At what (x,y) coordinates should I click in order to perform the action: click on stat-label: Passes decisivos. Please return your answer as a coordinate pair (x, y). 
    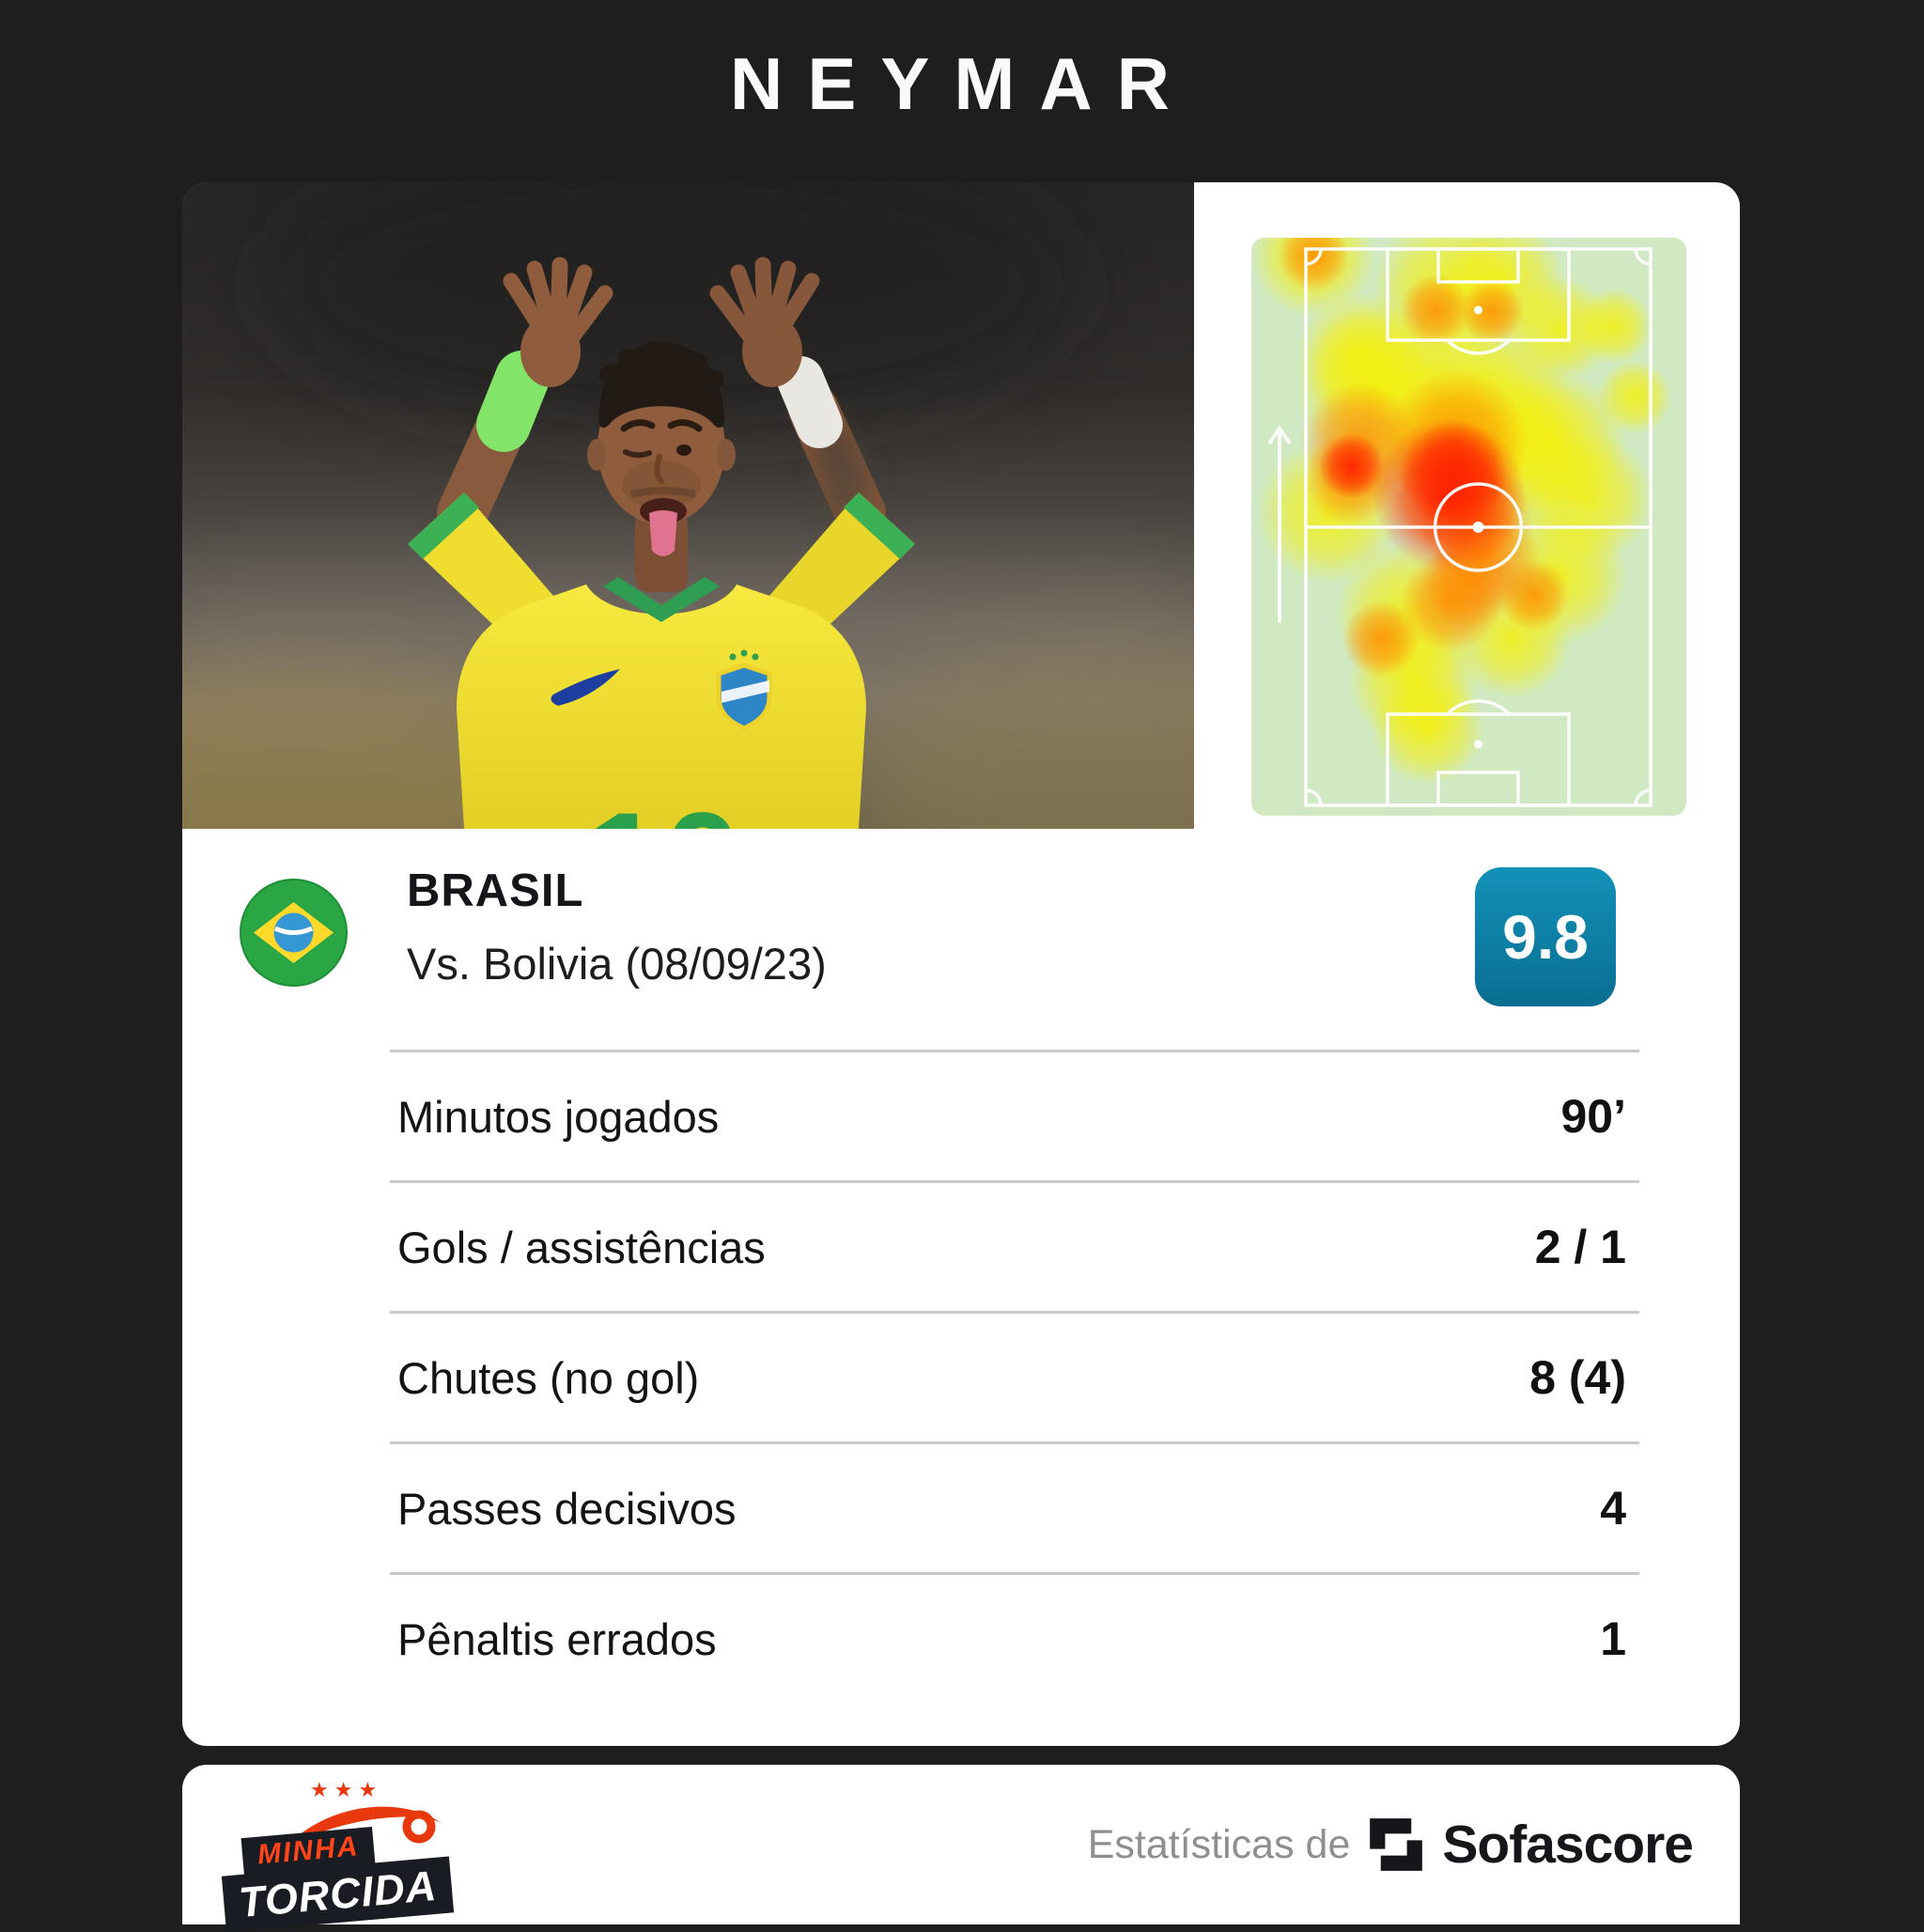
    Looking at the image, I should click on (567, 1508).